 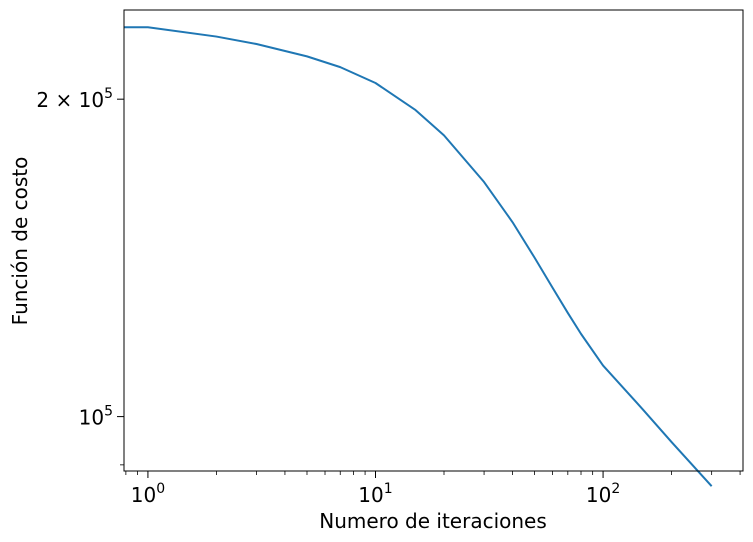 I want to click on x-tick-label-exponent: 1, so click(x=388, y=489).